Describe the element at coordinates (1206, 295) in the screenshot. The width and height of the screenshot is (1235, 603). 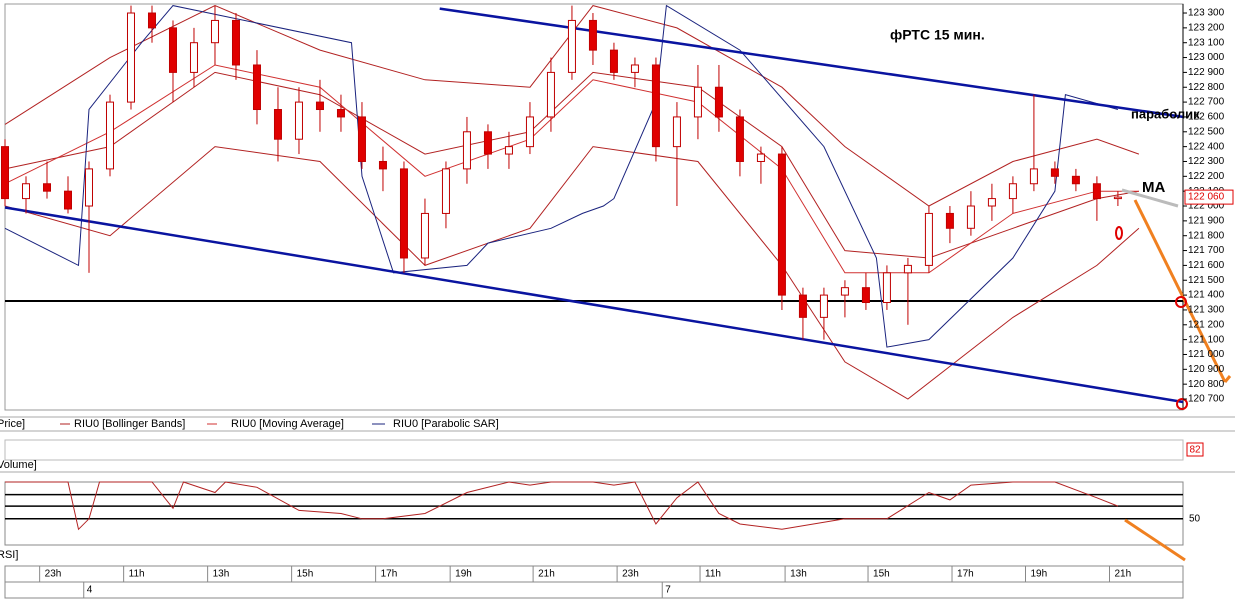
I see `y-tick-label: 121 400` at that location.